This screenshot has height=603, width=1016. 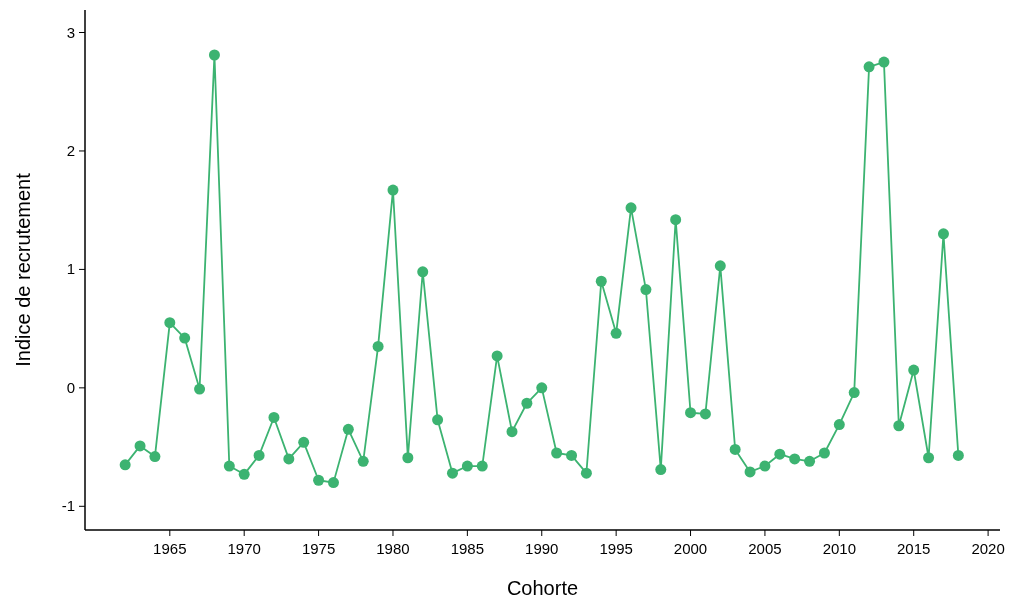 What do you see at coordinates (170, 548) in the screenshot?
I see `x-tick-label: 1965` at bounding box center [170, 548].